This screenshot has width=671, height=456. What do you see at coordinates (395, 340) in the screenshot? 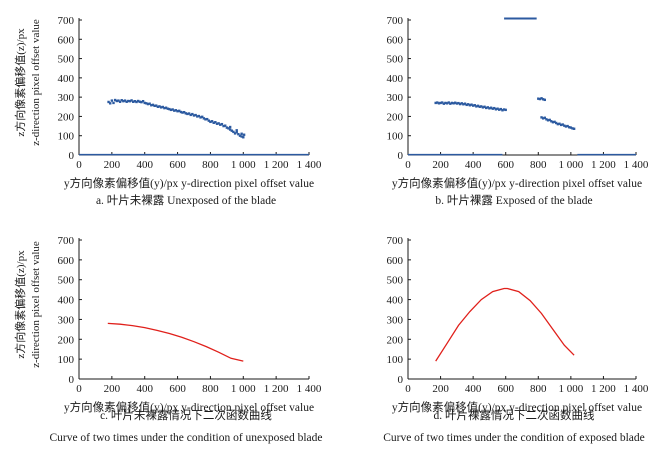
I see `y-tick-label: 200` at bounding box center [395, 340].